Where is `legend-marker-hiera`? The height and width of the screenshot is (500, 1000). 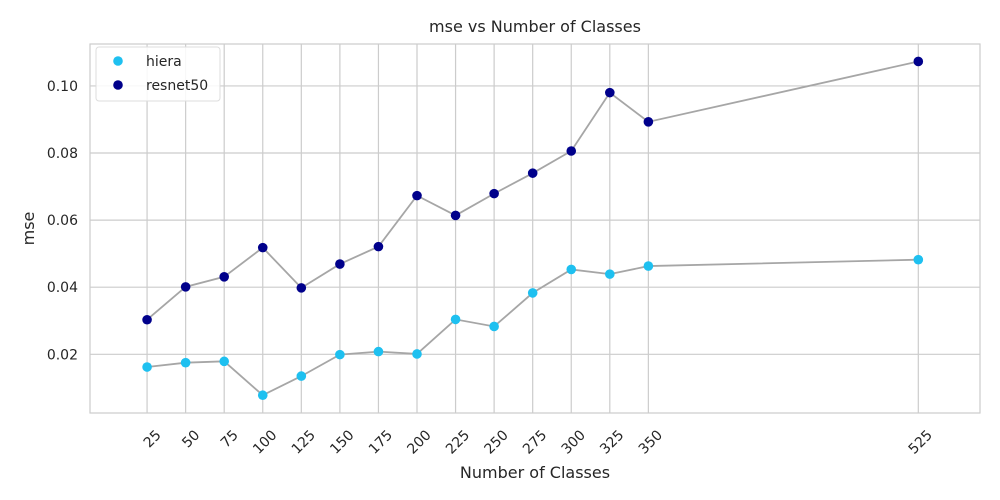
legend-marker-hiera is located at coordinates (118, 61).